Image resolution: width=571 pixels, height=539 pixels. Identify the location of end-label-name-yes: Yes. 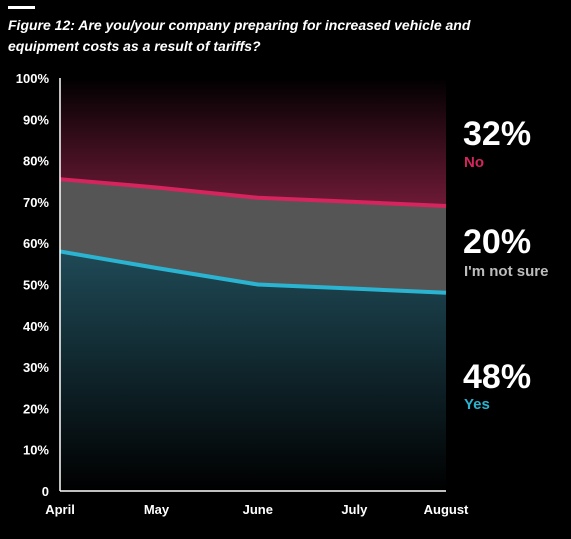
(477, 404).